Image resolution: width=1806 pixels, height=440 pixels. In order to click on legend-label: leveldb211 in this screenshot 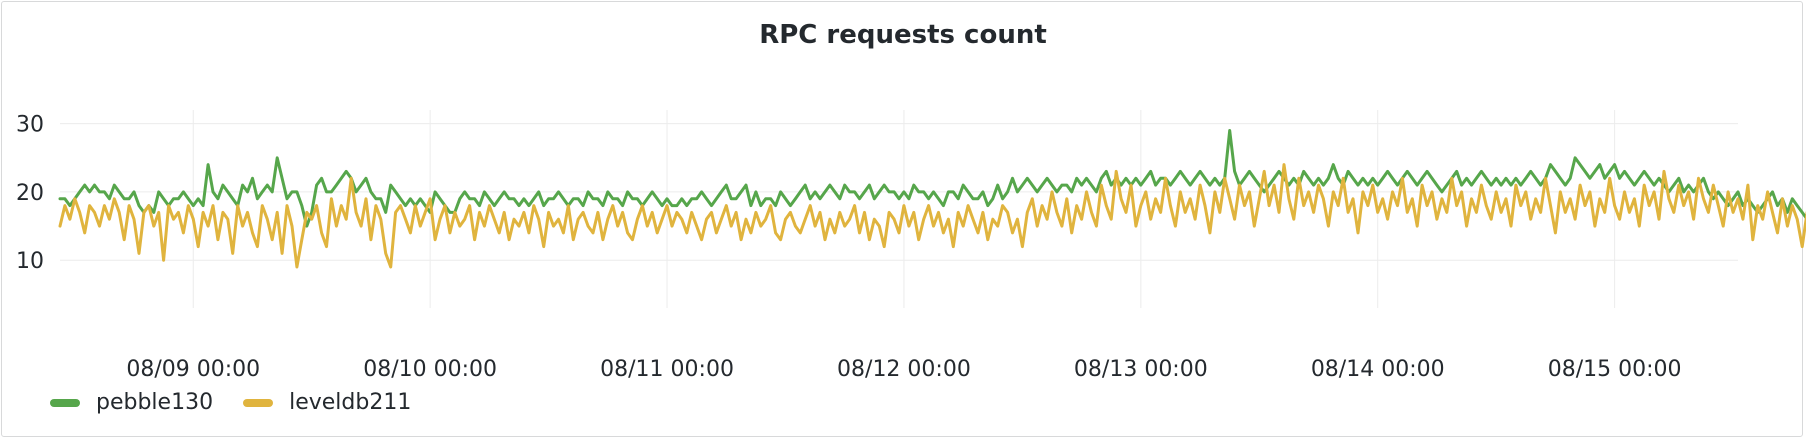, I will do `click(350, 402)`.